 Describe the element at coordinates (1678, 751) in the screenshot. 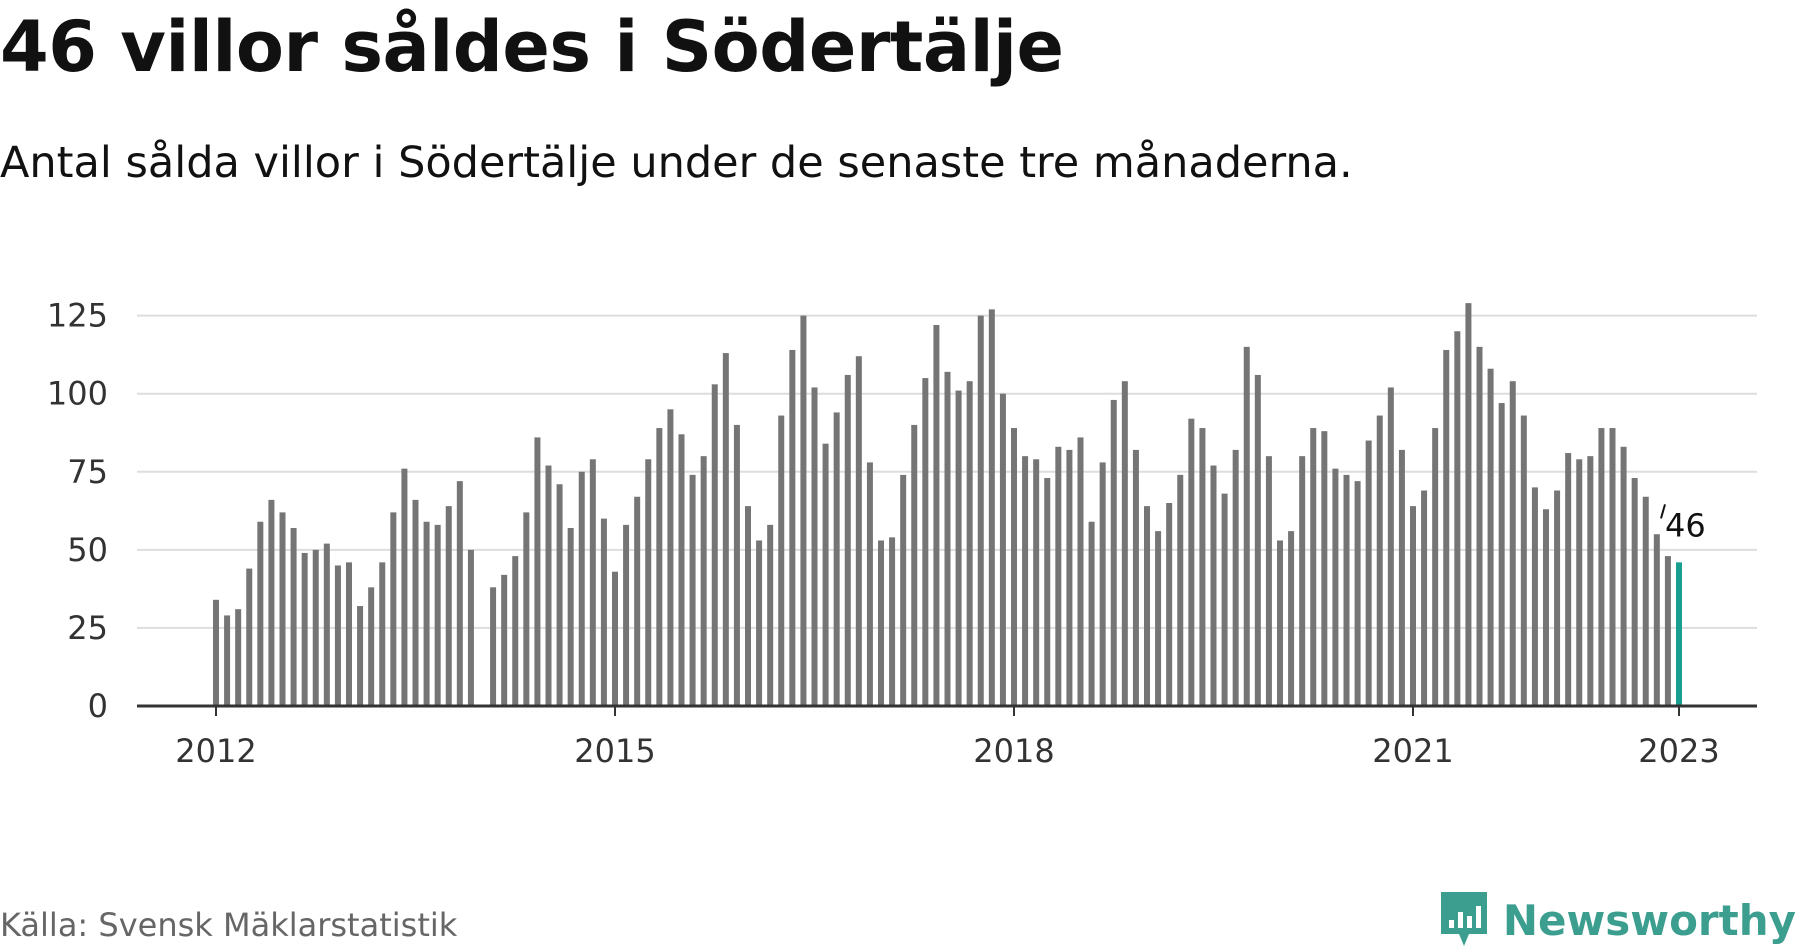

I see `x-tick-label: 2023` at that location.